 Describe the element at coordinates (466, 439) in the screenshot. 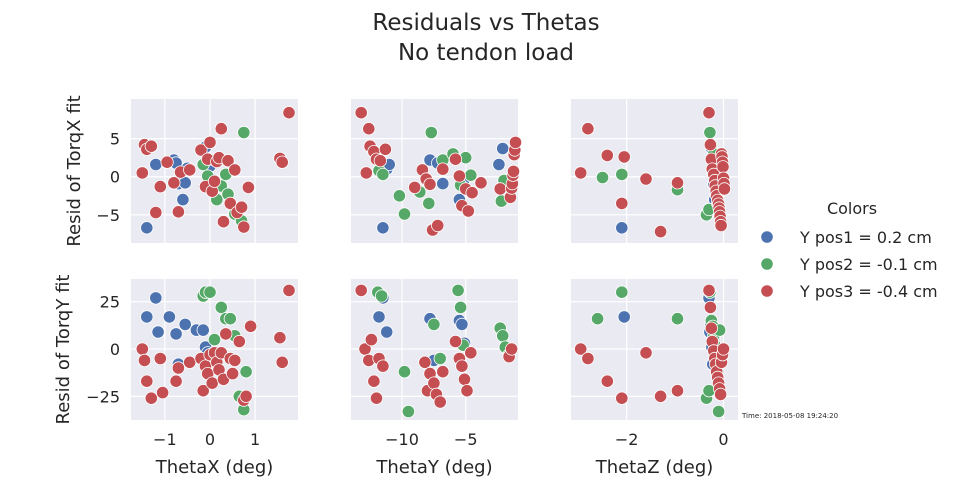

I see `x-tick-label: −5` at that location.